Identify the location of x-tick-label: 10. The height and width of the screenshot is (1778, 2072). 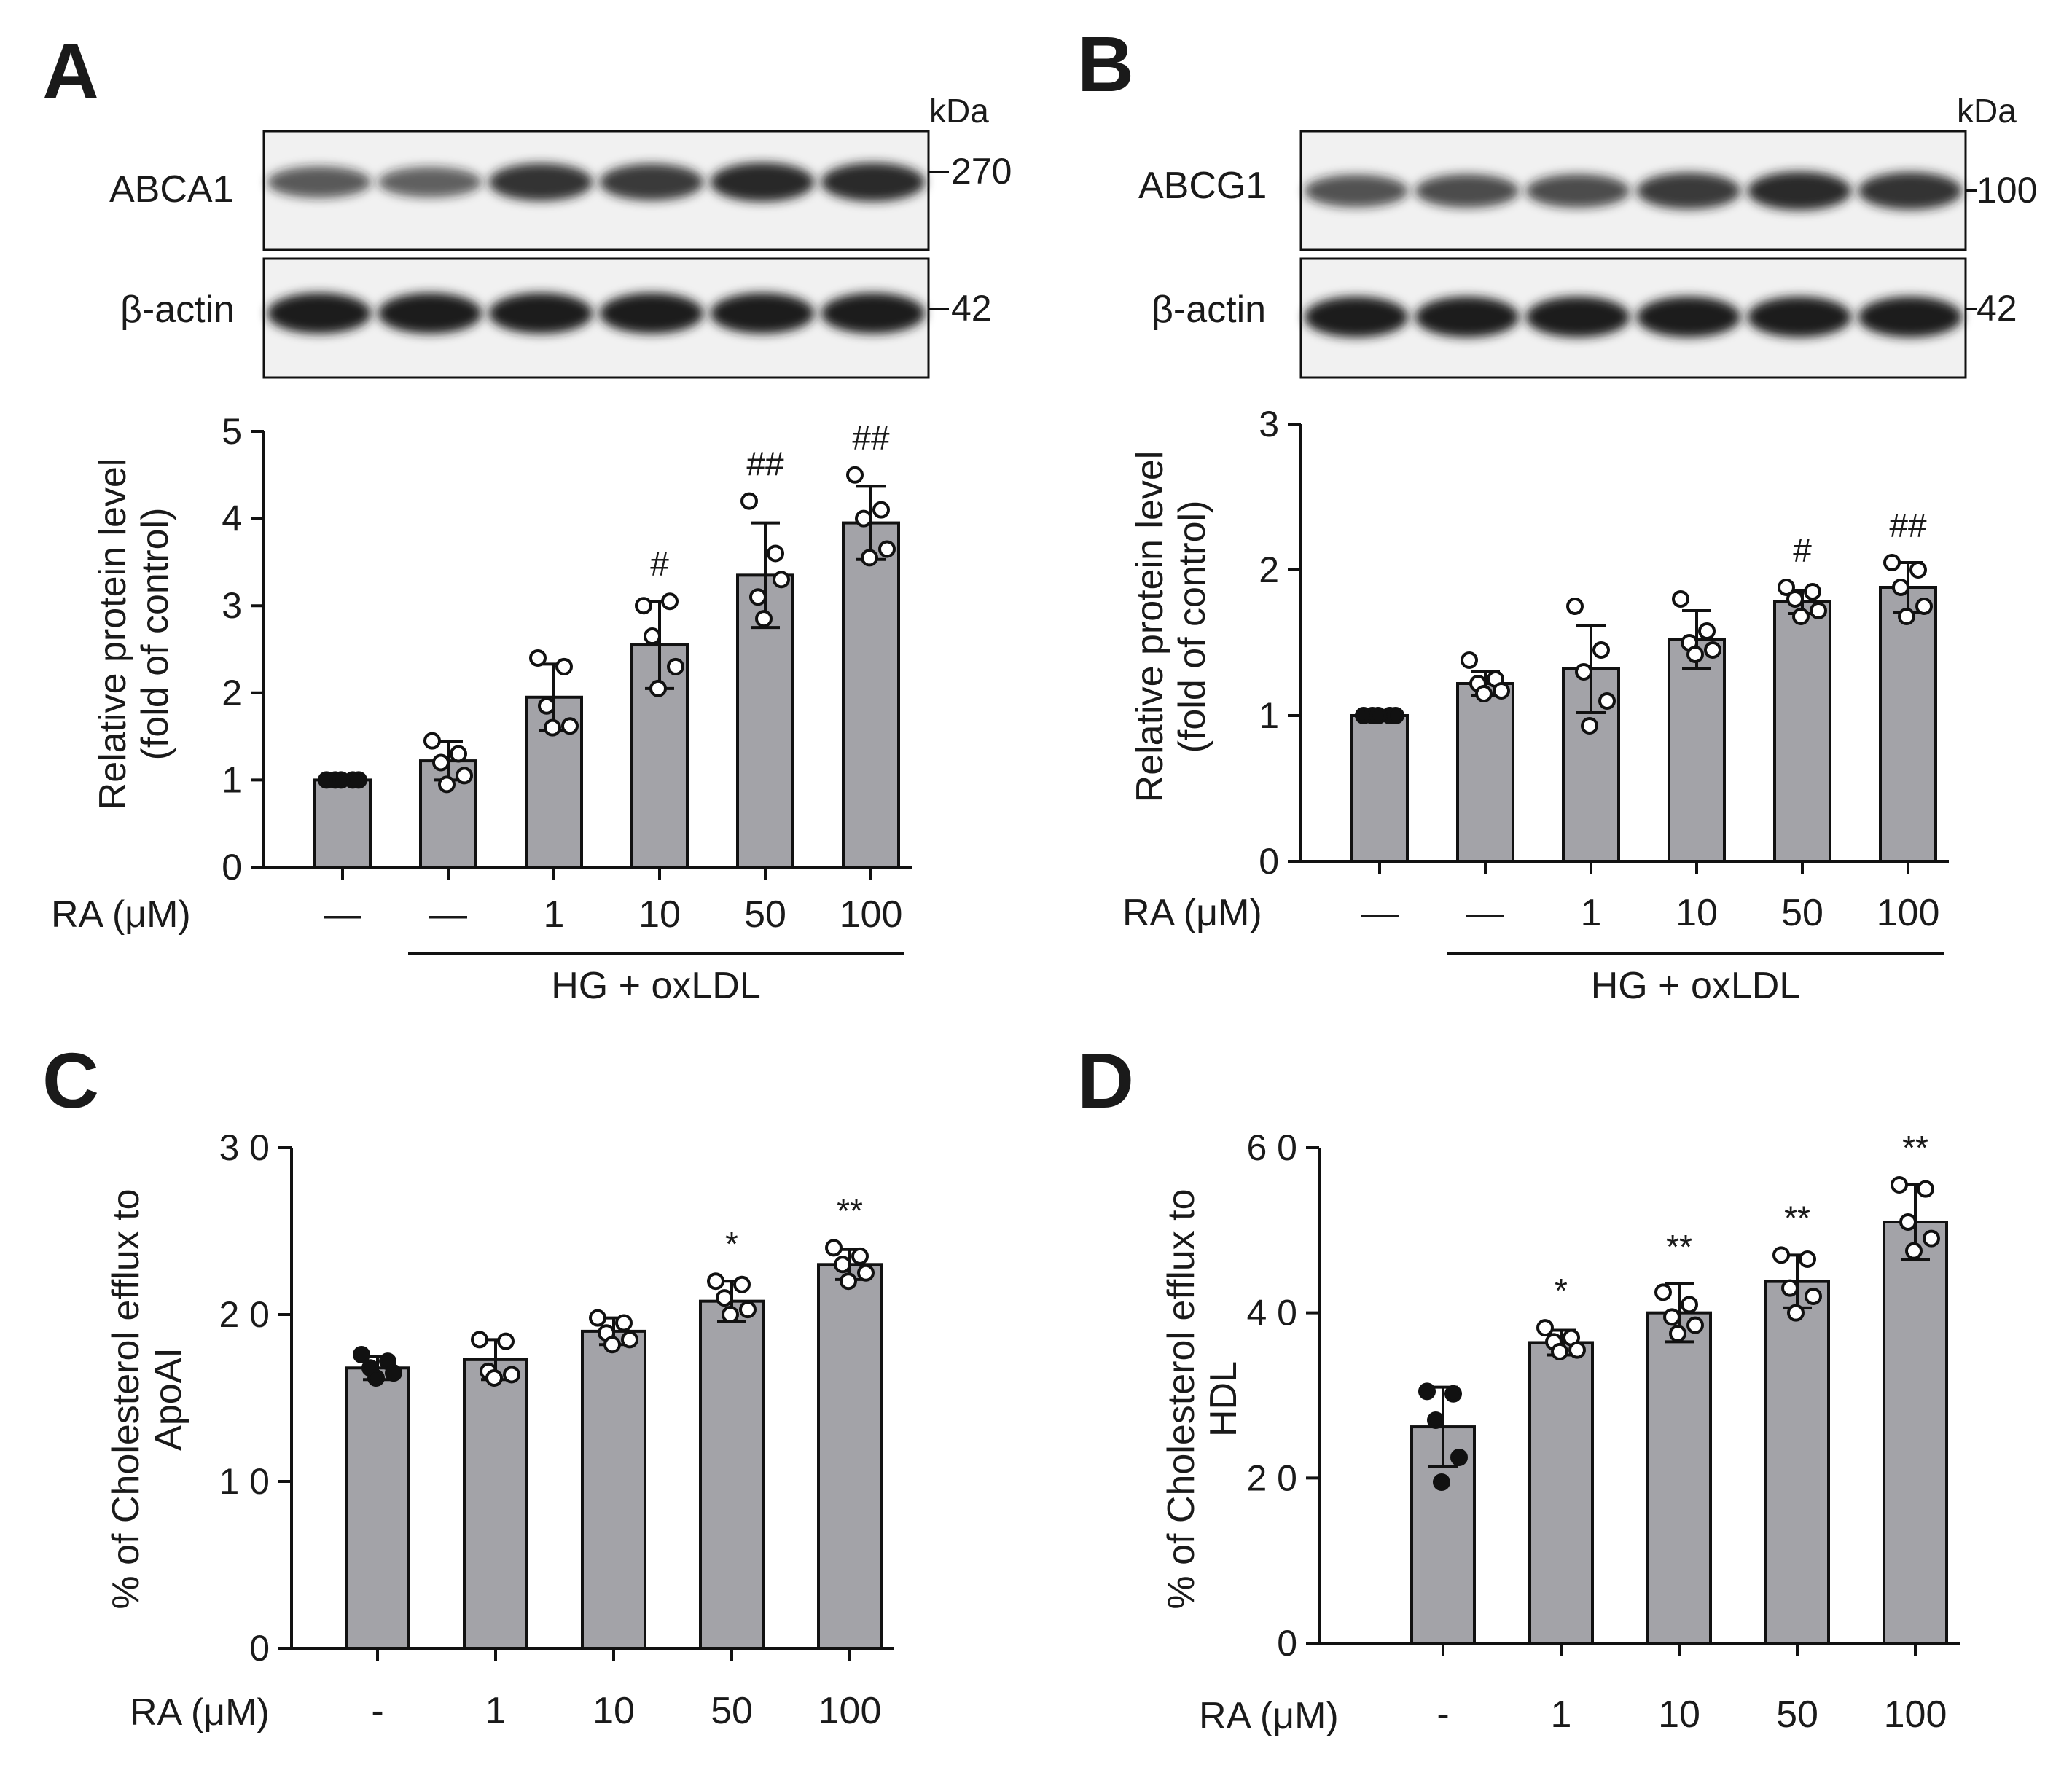
(614, 1711).